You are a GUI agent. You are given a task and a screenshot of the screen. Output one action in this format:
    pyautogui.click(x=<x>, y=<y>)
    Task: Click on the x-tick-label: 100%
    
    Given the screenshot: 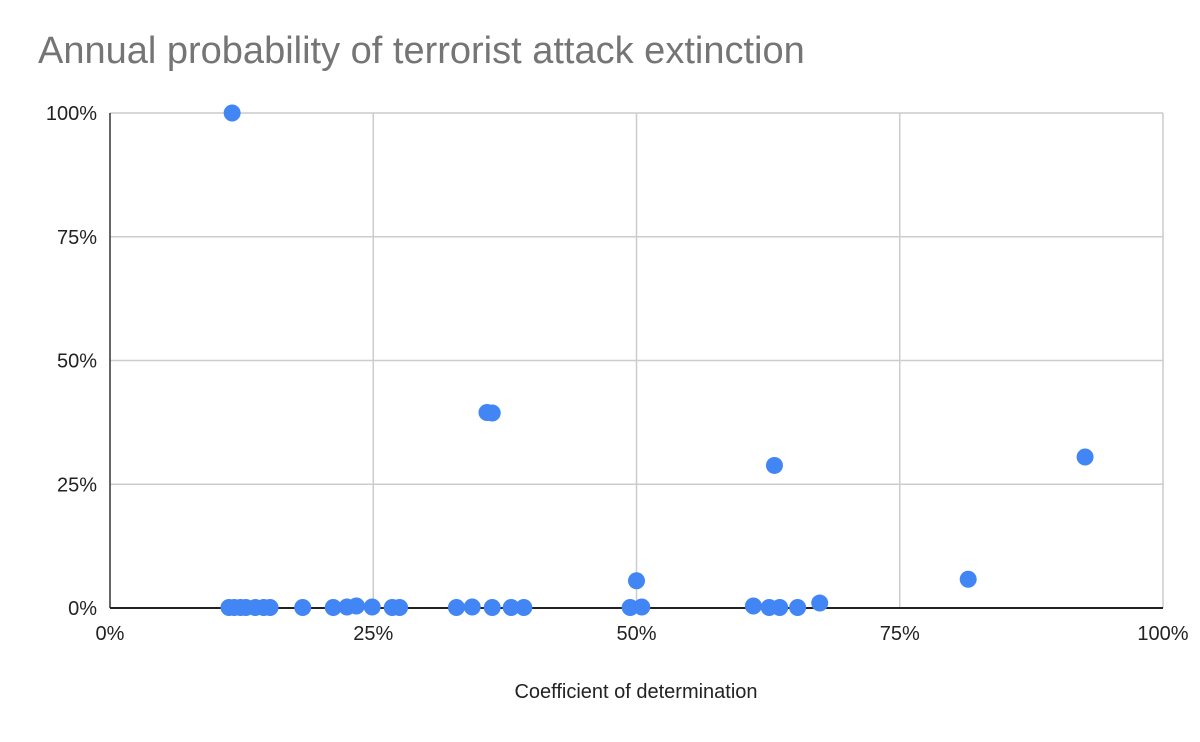 What is the action you would take?
    pyautogui.click(x=1162, y=634)
    